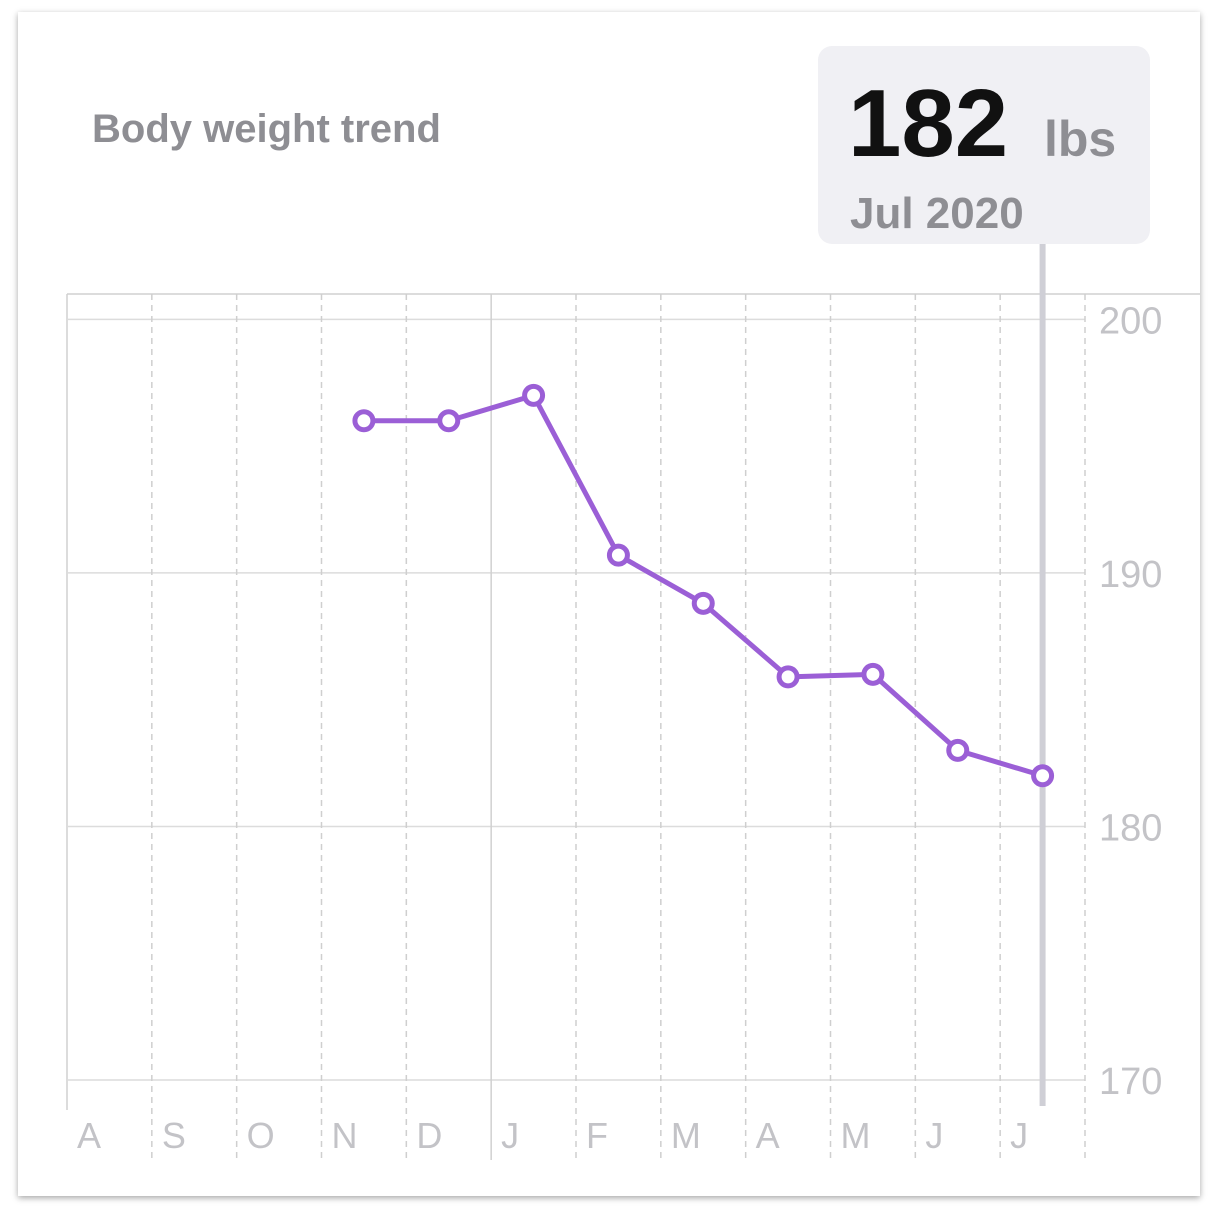 The image size is (1222, 1216). Describe the element at coordinates (1130, 321) in the screenshot. I see `y-tick-label: 200` at that location.